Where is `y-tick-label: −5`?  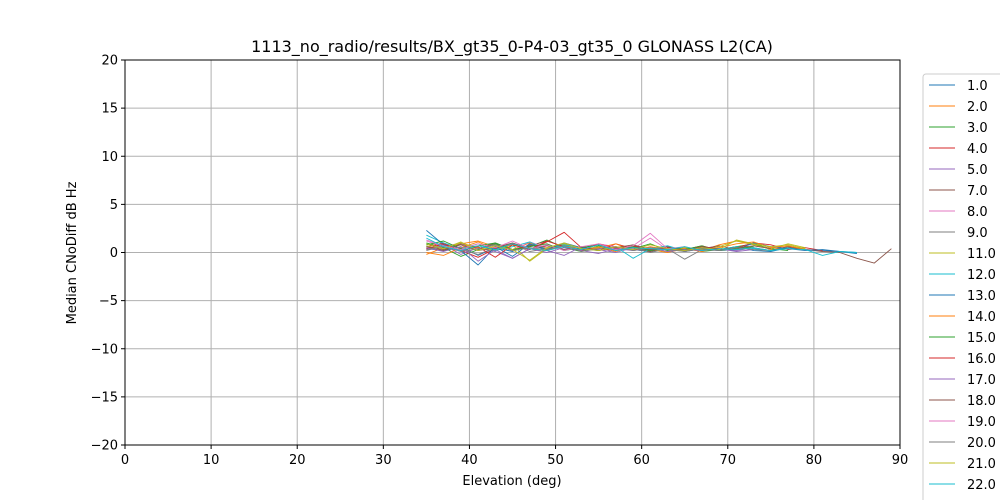
y-tick-label: −5 is located at coordinates (108, 301).